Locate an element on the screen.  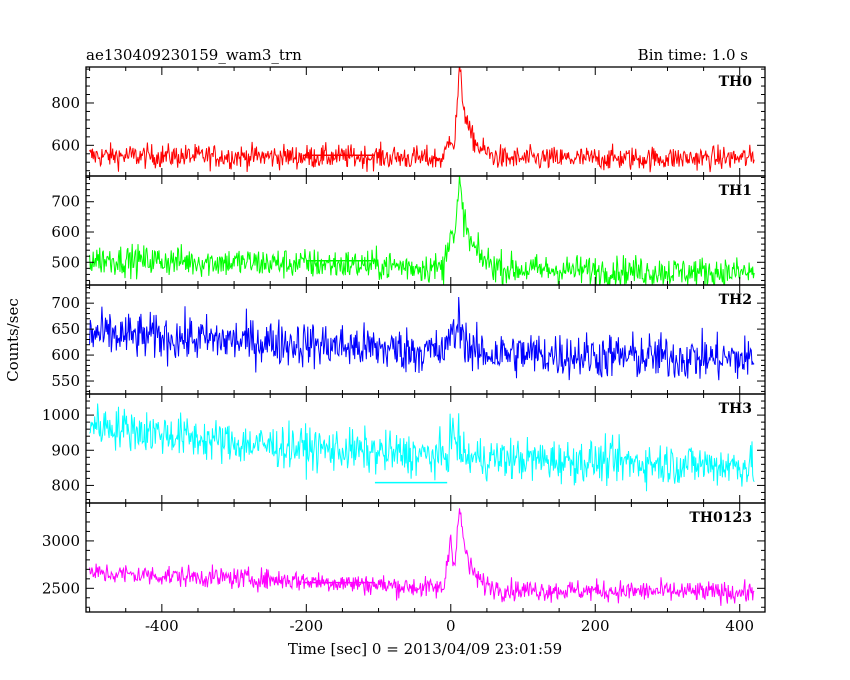
y-tick-label: 3000 is located at coordinates (61, 541).